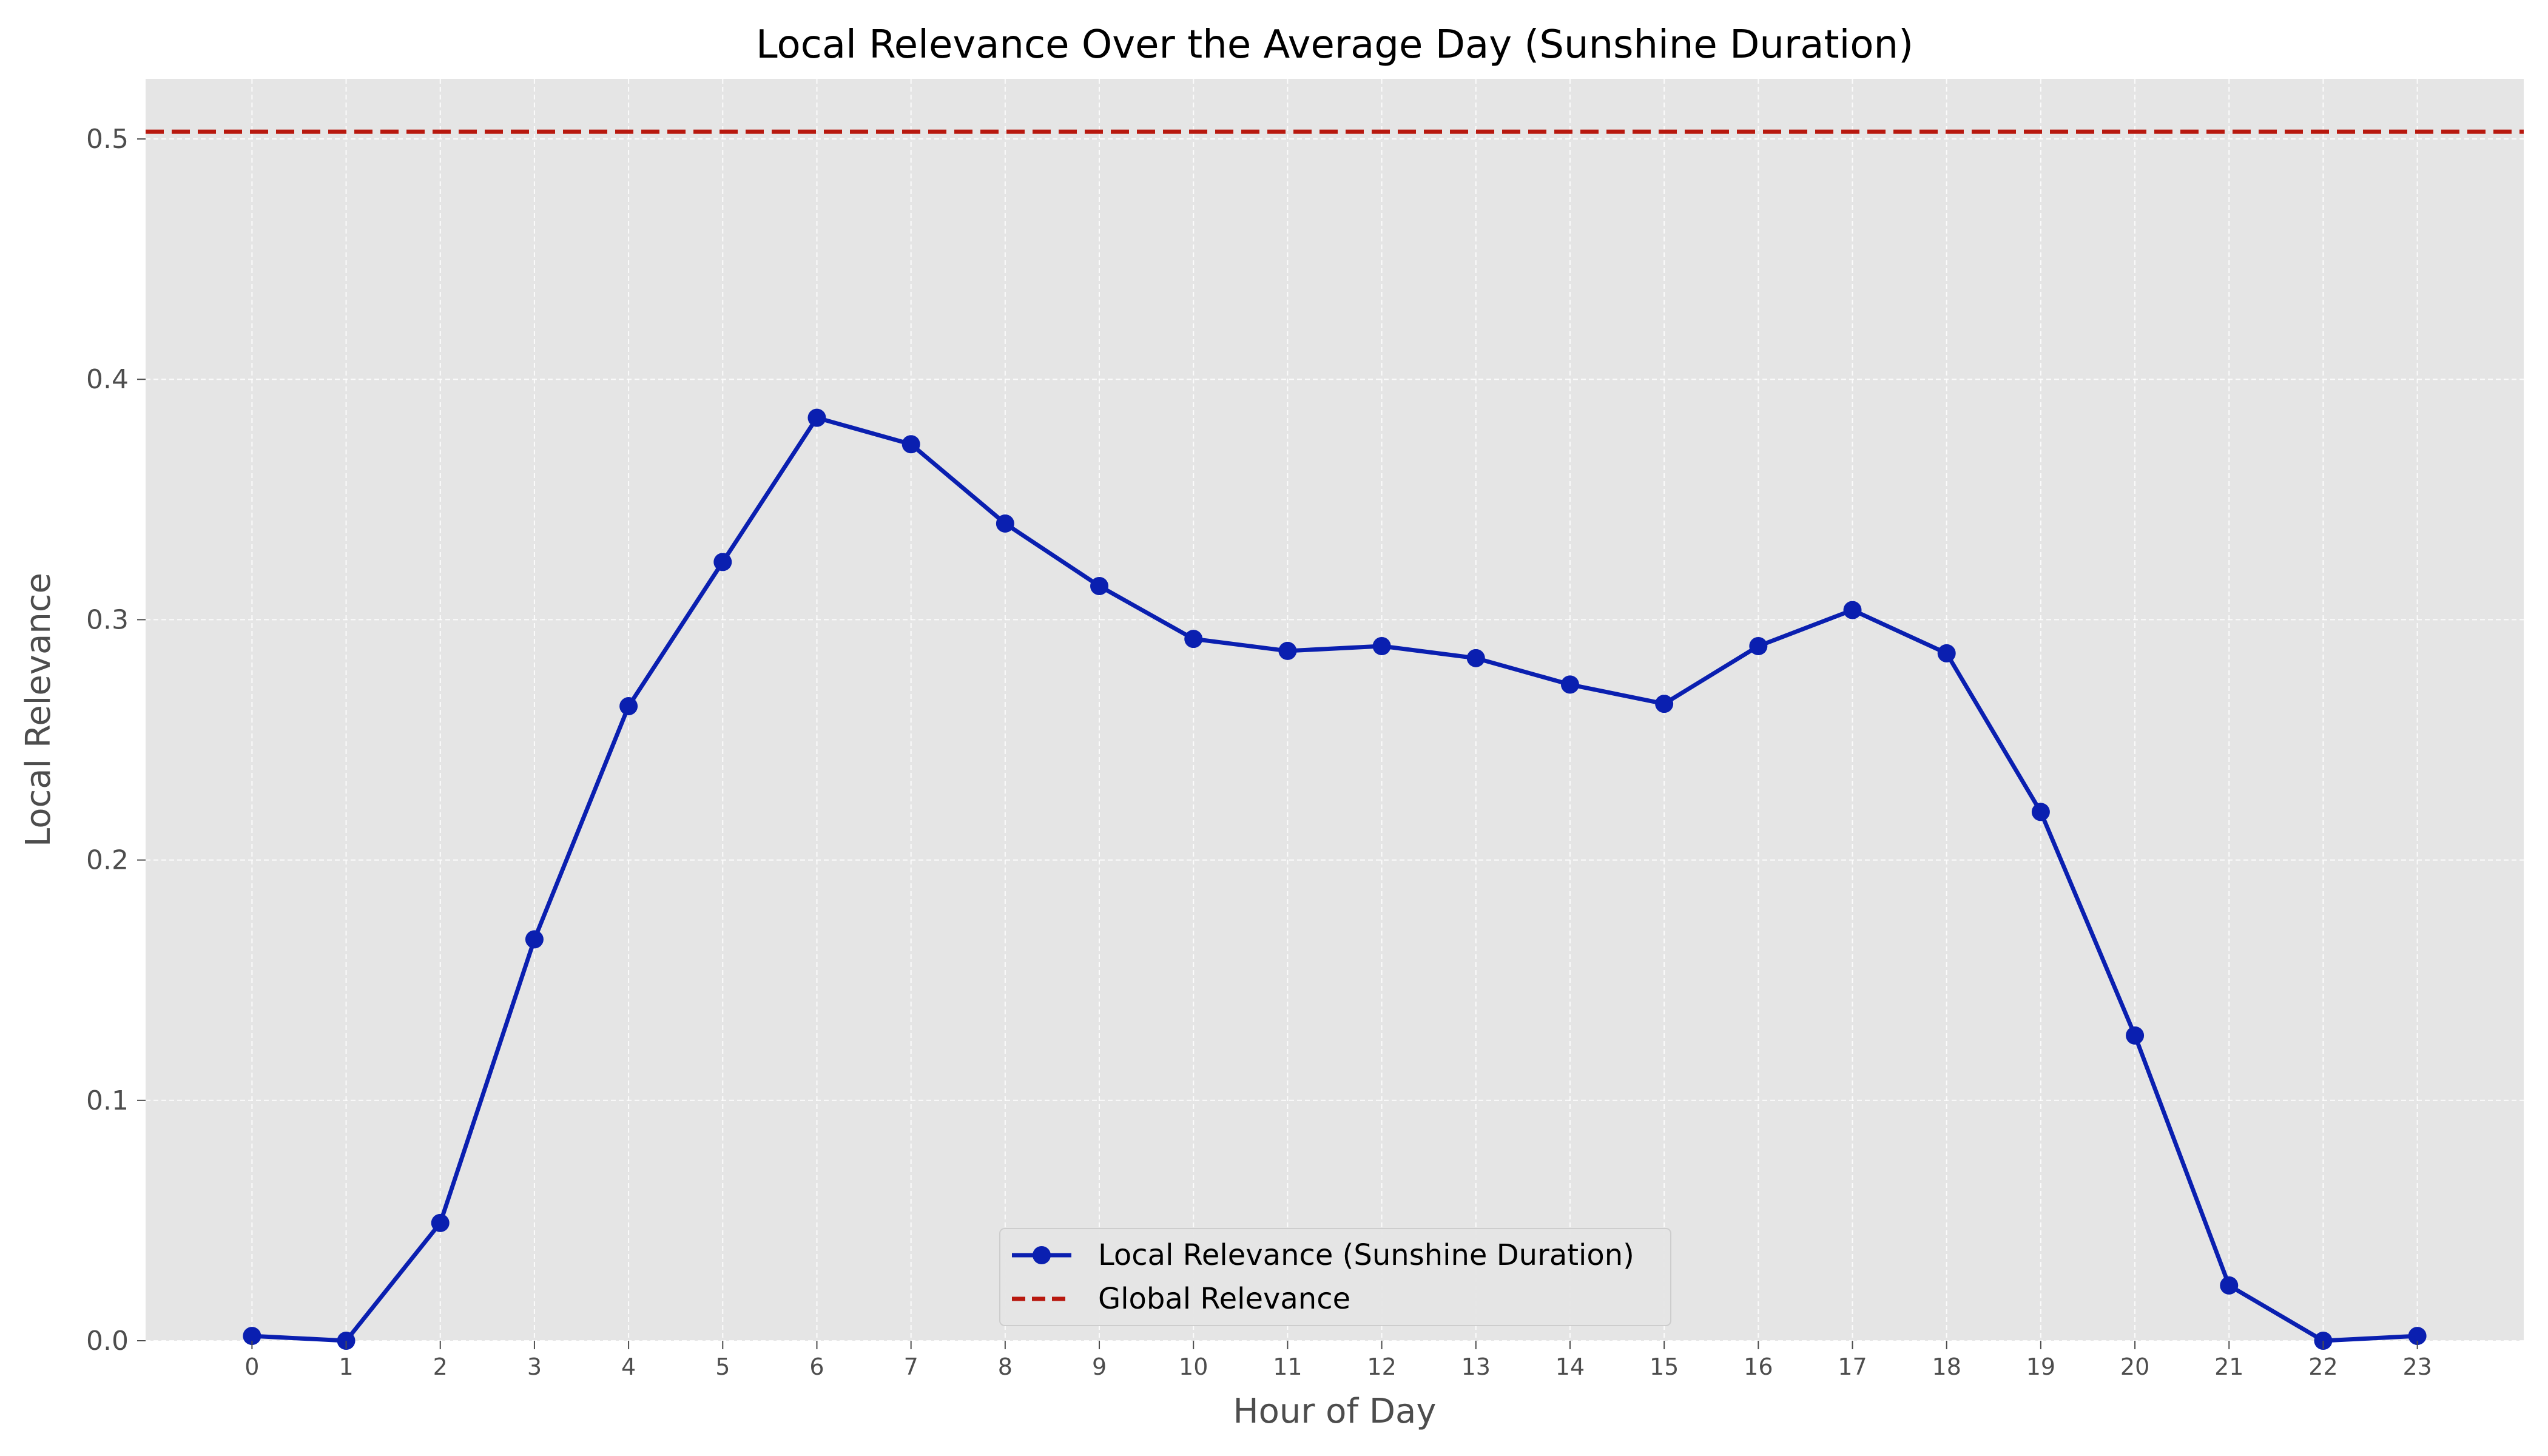  I want to click on x-tick-label: 3, so click(534, 1366).